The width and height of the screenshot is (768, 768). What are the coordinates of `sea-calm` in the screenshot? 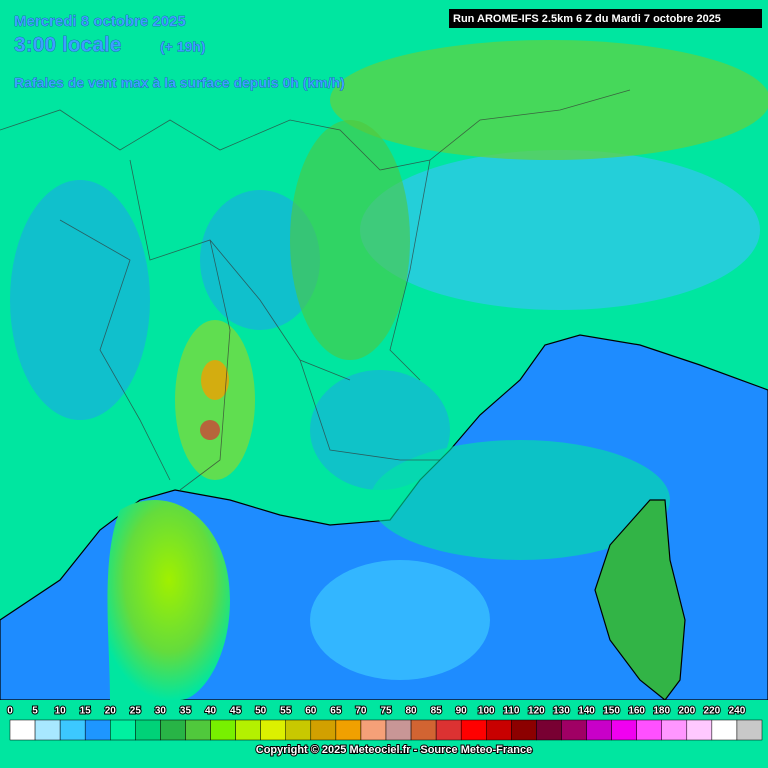 It's located at (400, 620).